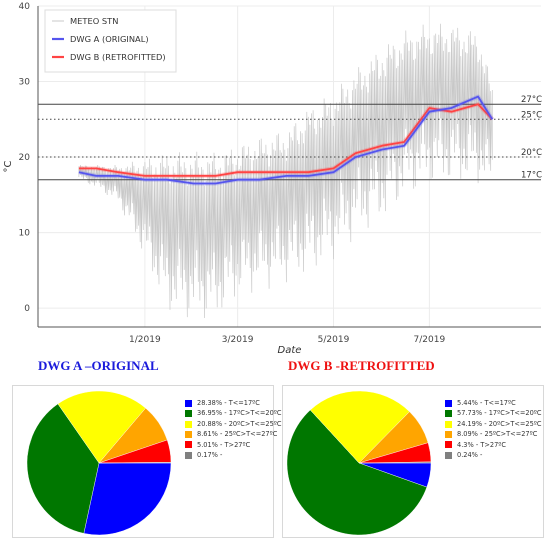 The width and height of the screenshot is (550, 545). What do you see at coordinates (145, 340) in the screenshot?
I see `x-tick-label: 1/2019` at bounding box center [145, 340].